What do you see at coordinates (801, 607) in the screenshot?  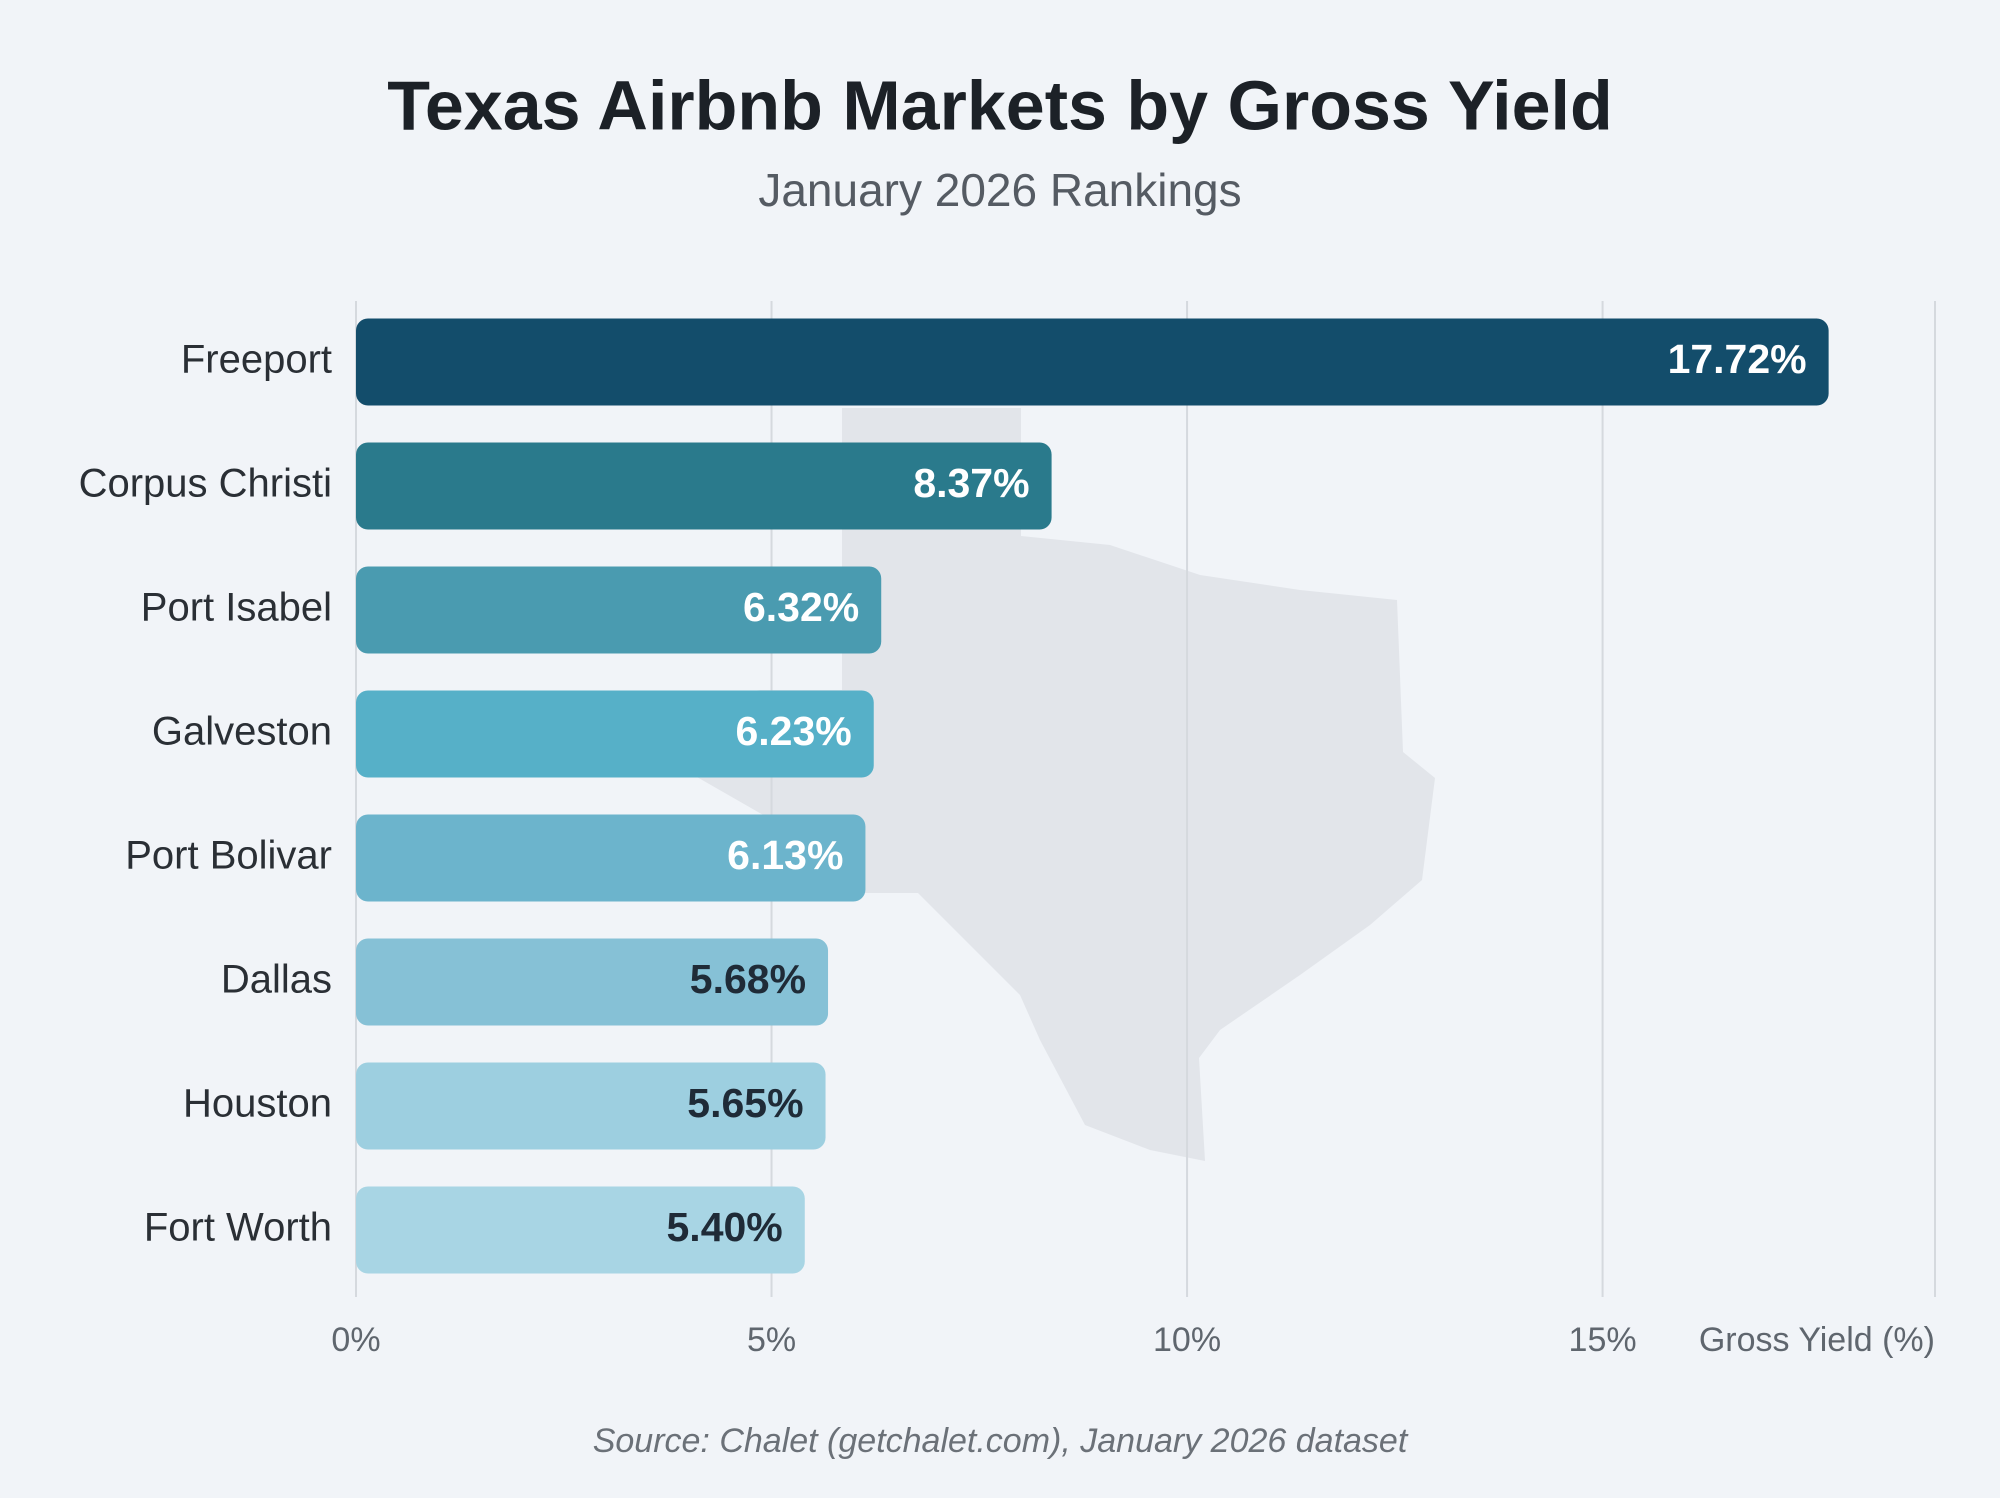 I see `value-label: 6.32%` at bounding box center [801, 607].